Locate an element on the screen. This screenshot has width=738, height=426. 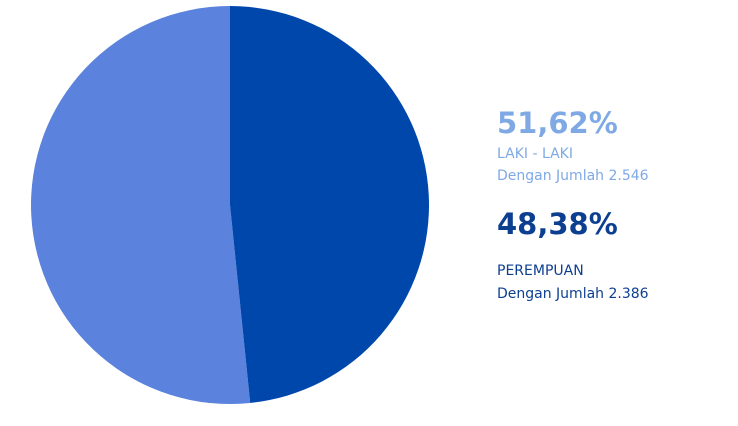
count-label: Dengan Jumlah 2.546 is located at coordinates (573, 176).